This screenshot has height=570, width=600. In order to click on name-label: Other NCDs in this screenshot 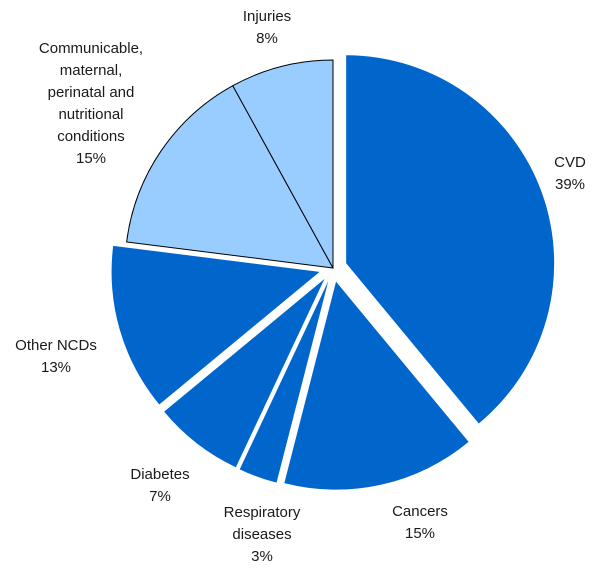, I will do `click(56, 345)`.